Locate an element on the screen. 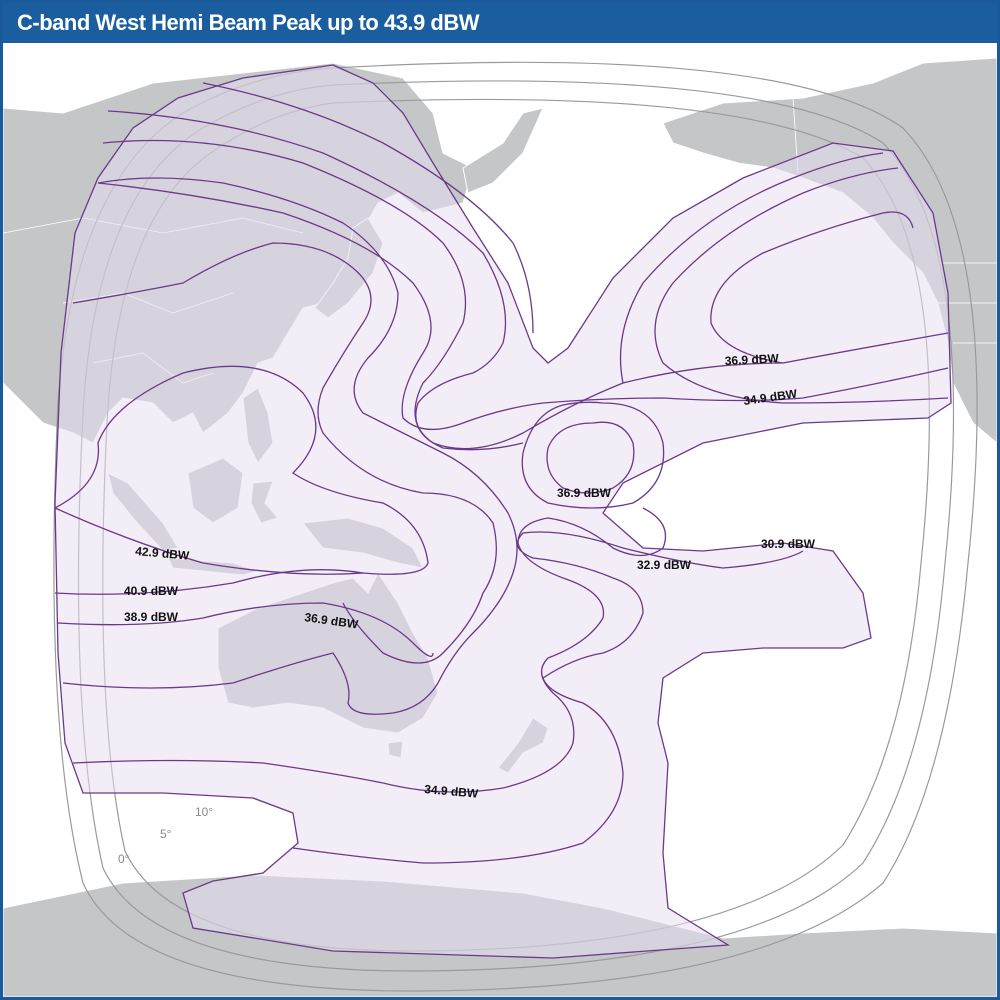  elevation-label-0: 0° is located at coordinates (124, 859).